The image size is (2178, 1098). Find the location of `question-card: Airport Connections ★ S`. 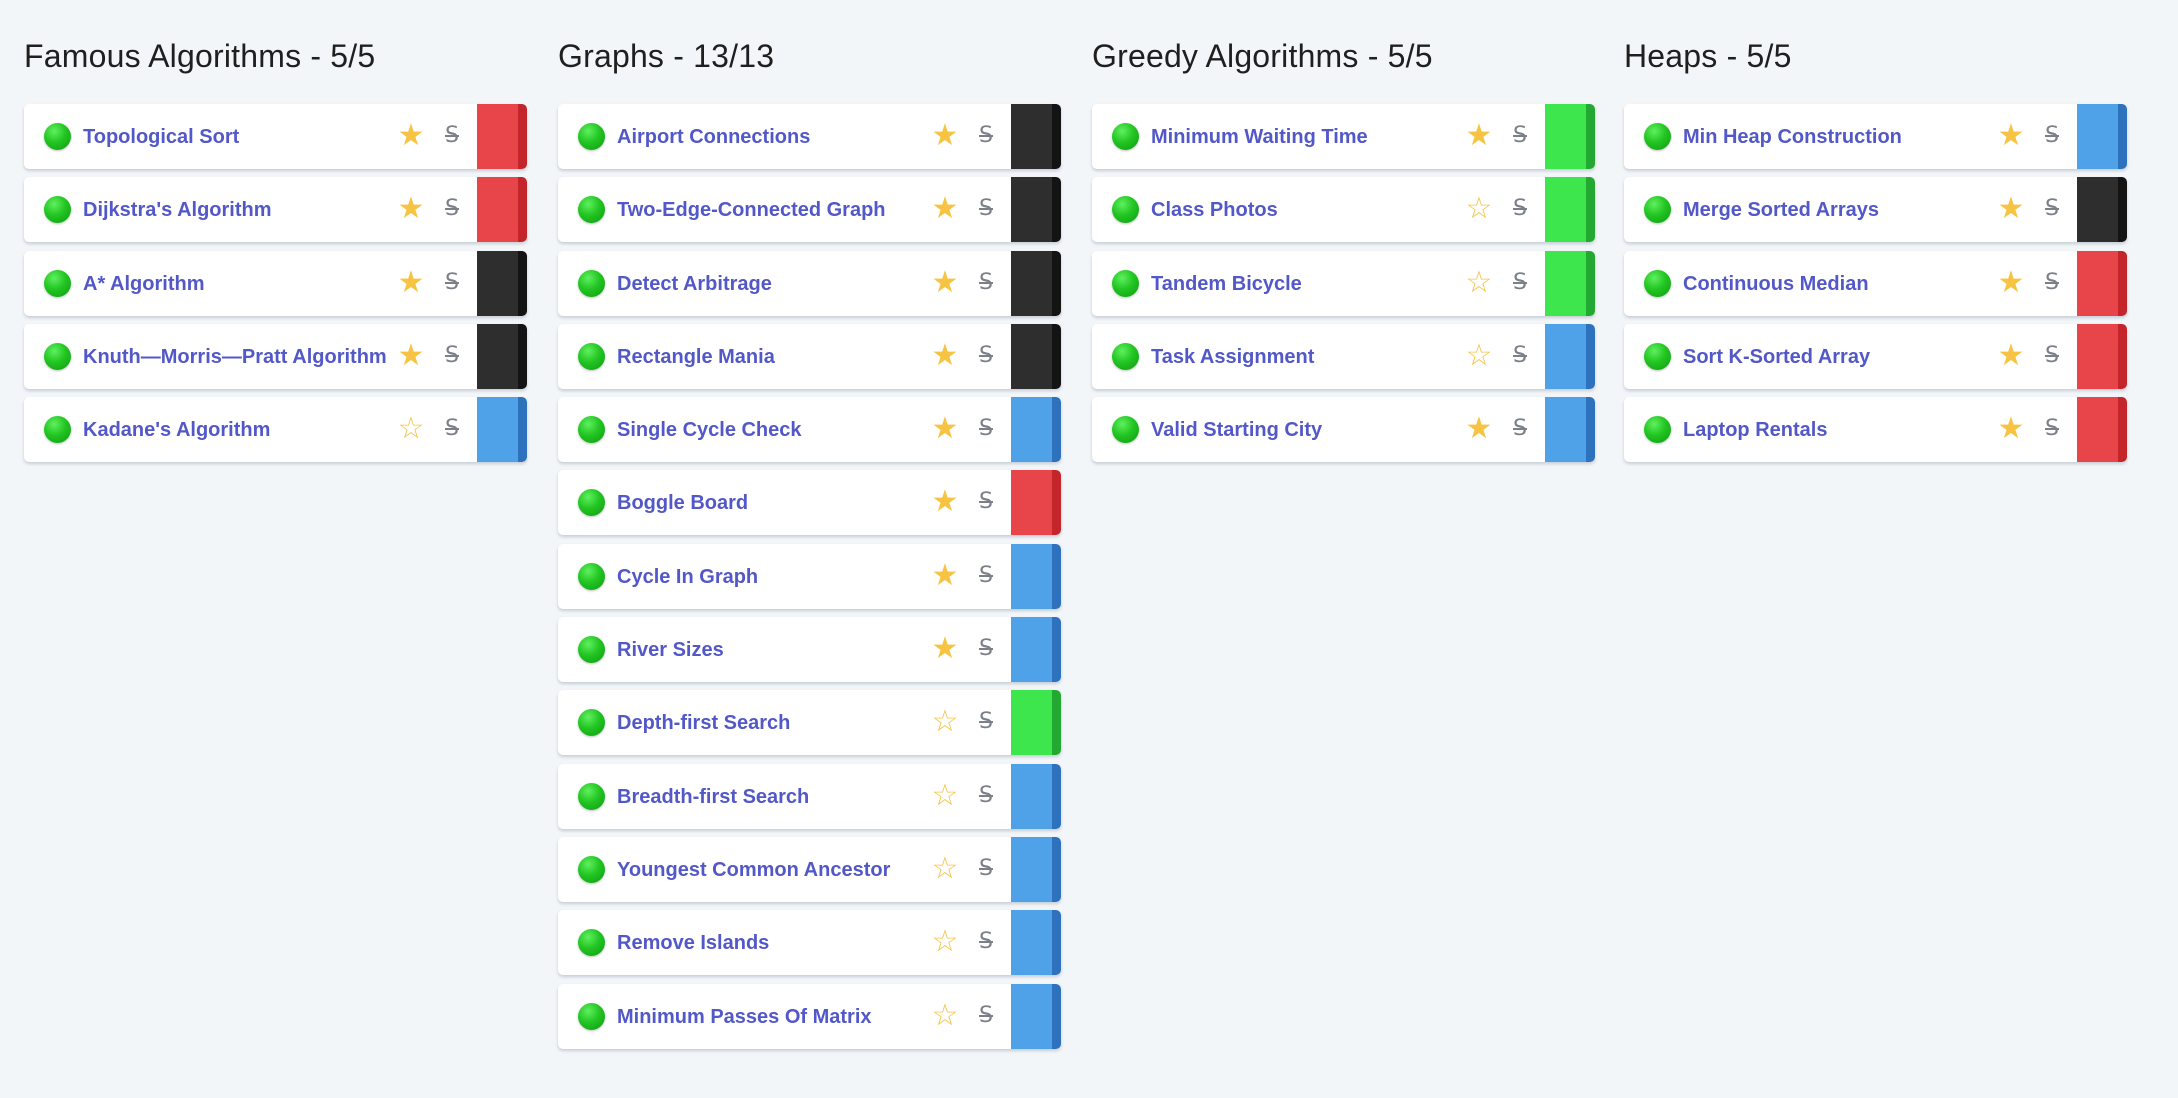

question-card: Airport Connections ★ S is located at coordinates (809, 136).